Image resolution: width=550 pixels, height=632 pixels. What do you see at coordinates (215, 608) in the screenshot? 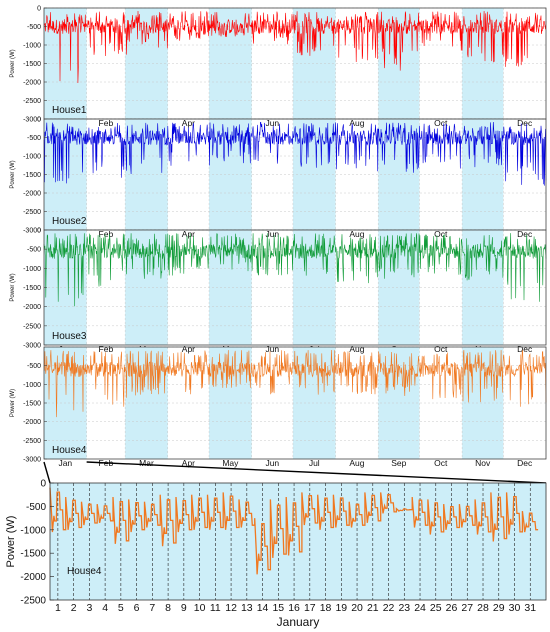
I see `zoom-x-tick-label: 11` at bounding box center [215, 608].